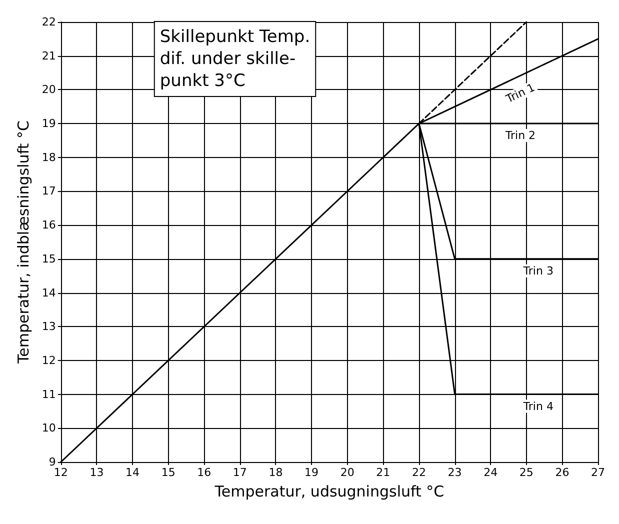  What do you see at coordinates (61, 472) in the screenshot?
I see `x-tick-label: 12` at bounding box center [61, 472].